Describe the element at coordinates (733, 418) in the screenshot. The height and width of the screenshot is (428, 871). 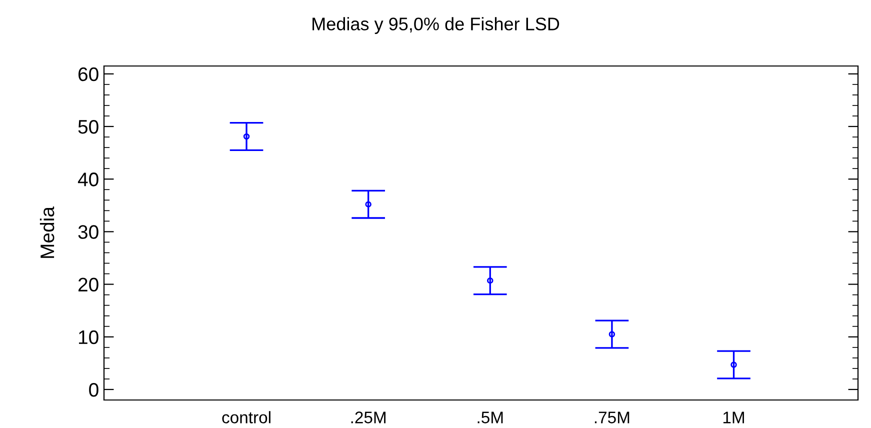
I see `x-tick-label: 1M` at that location.